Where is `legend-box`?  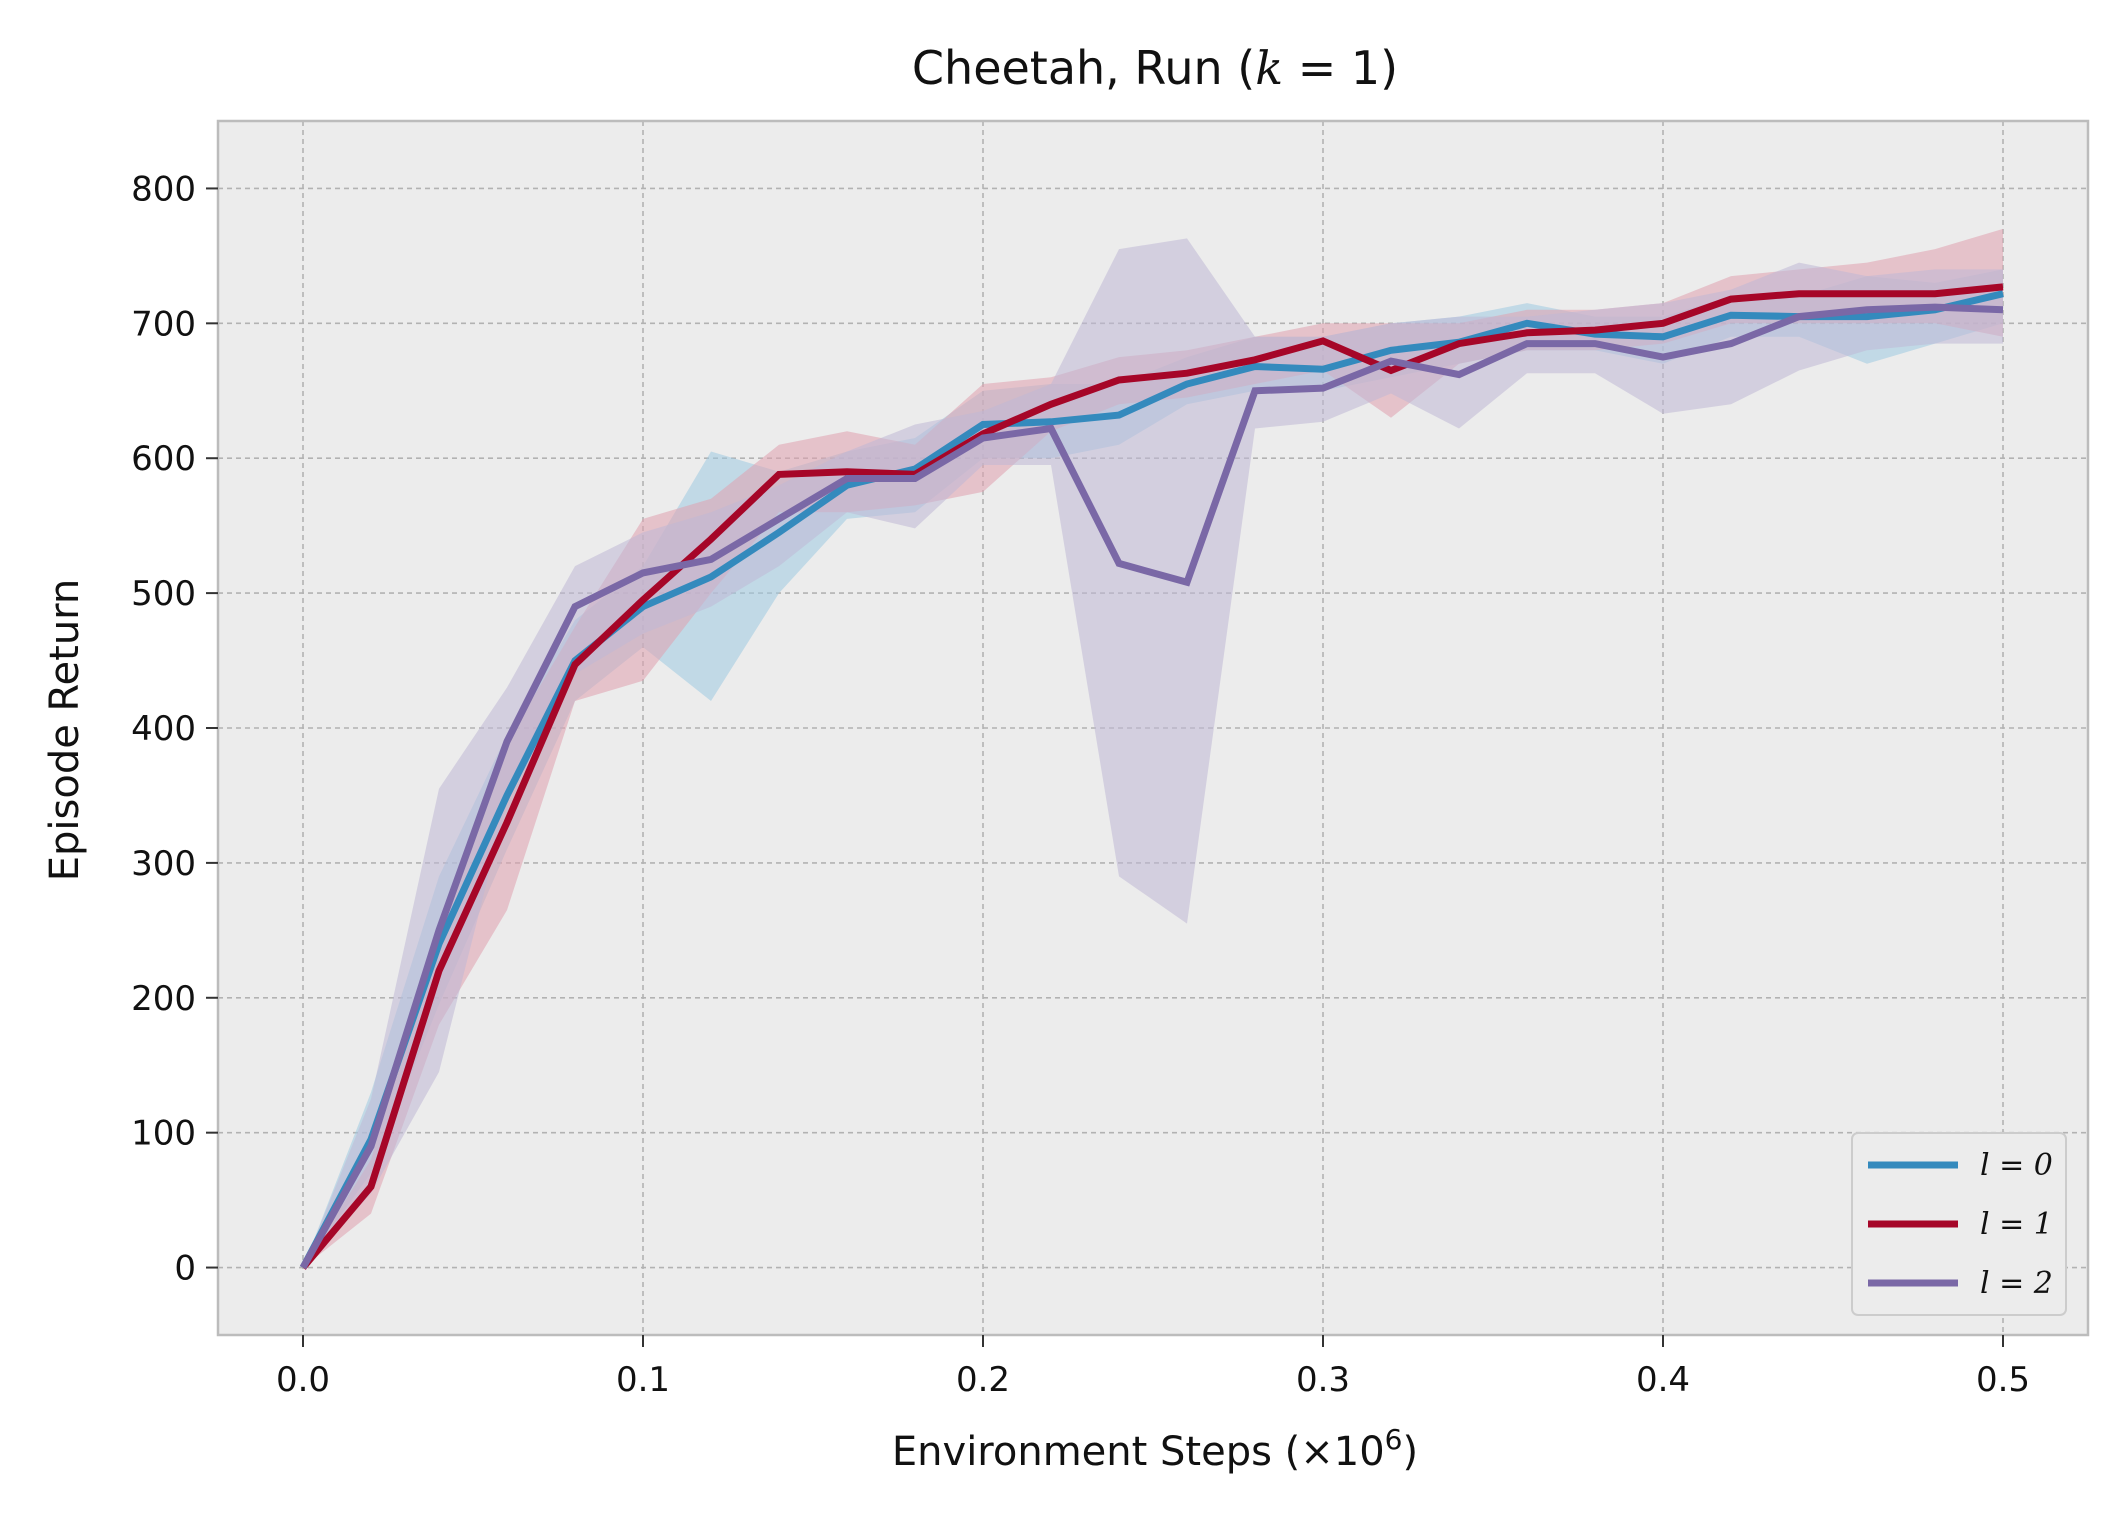 legend-box is located at coordinates (1959, 1224).